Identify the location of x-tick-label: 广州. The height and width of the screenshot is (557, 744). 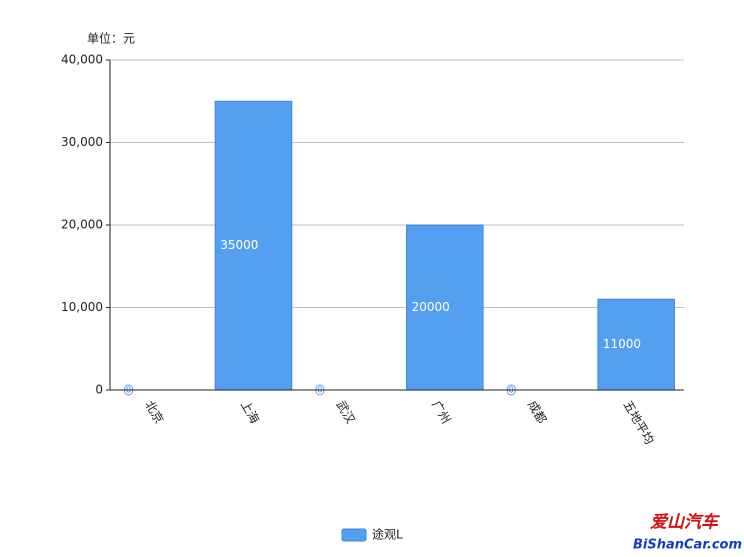
(441, 412).